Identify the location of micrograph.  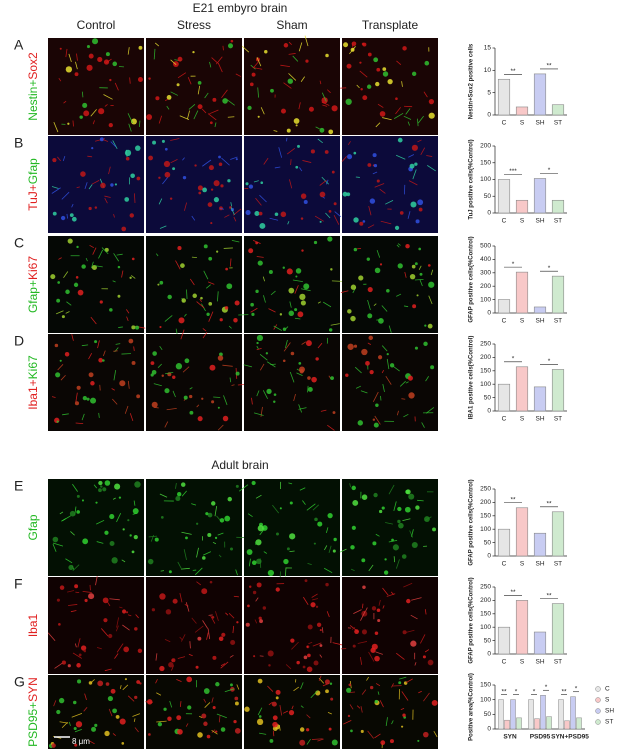
(194, 184).